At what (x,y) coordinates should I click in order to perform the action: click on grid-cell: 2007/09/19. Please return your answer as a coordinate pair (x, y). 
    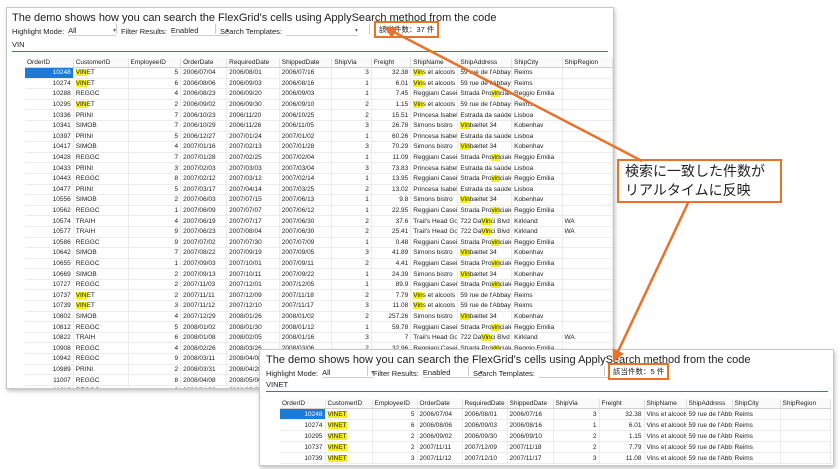
    Looking at the image, I should click on (253, 253).